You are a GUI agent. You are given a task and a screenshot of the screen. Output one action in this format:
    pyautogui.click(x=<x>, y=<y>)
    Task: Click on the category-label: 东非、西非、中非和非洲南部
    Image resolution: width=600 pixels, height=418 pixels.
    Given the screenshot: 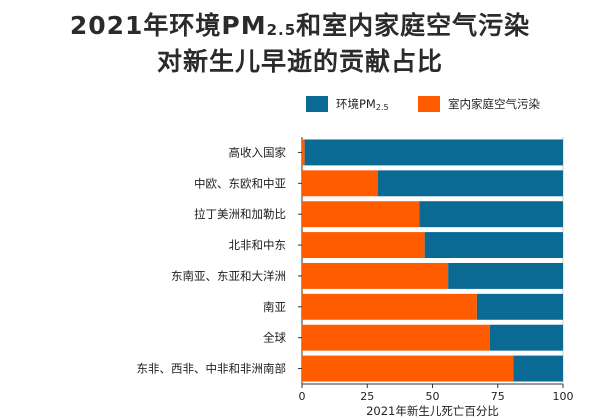 What is the action you would take?
    pyautogui.click(x=212, y=369)
    